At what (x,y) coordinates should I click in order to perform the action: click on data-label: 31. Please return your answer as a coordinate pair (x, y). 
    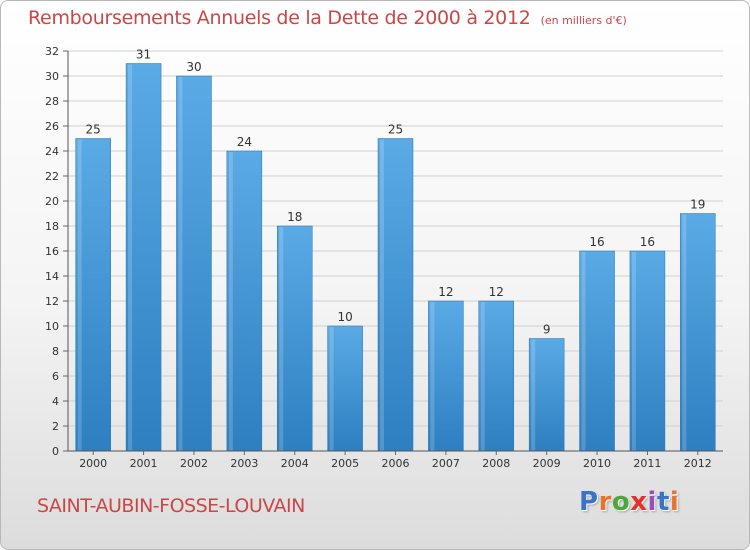
    Looking at the image, I should click on (143, 55).